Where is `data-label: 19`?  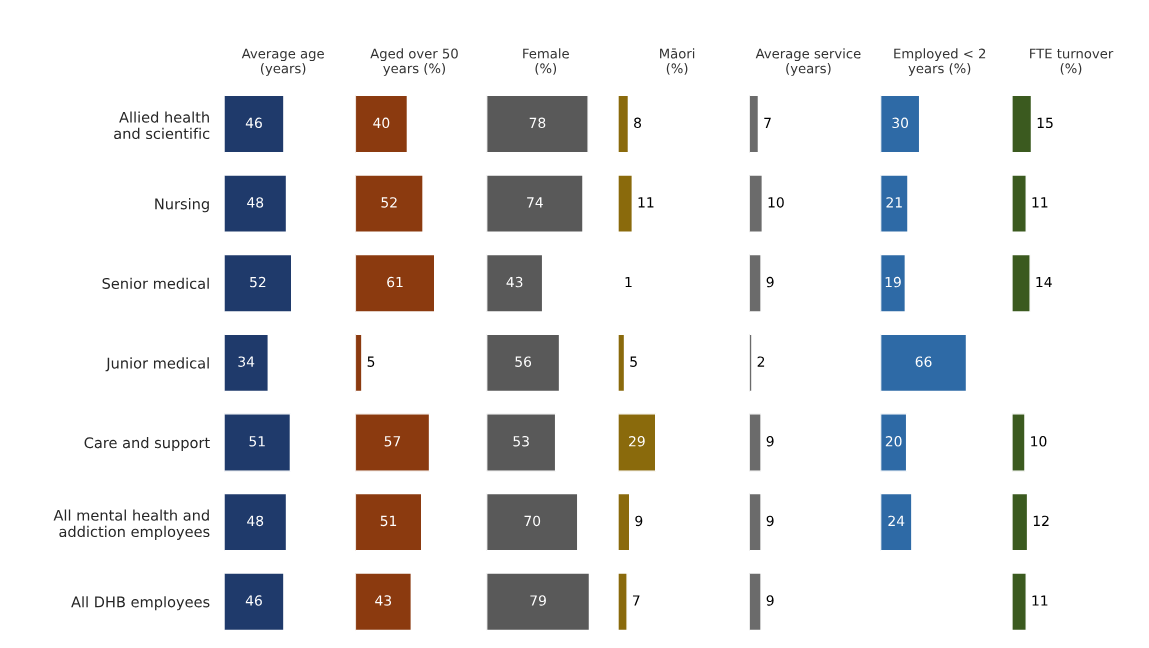
data-label: 19 is located at coordinates (893, 282).